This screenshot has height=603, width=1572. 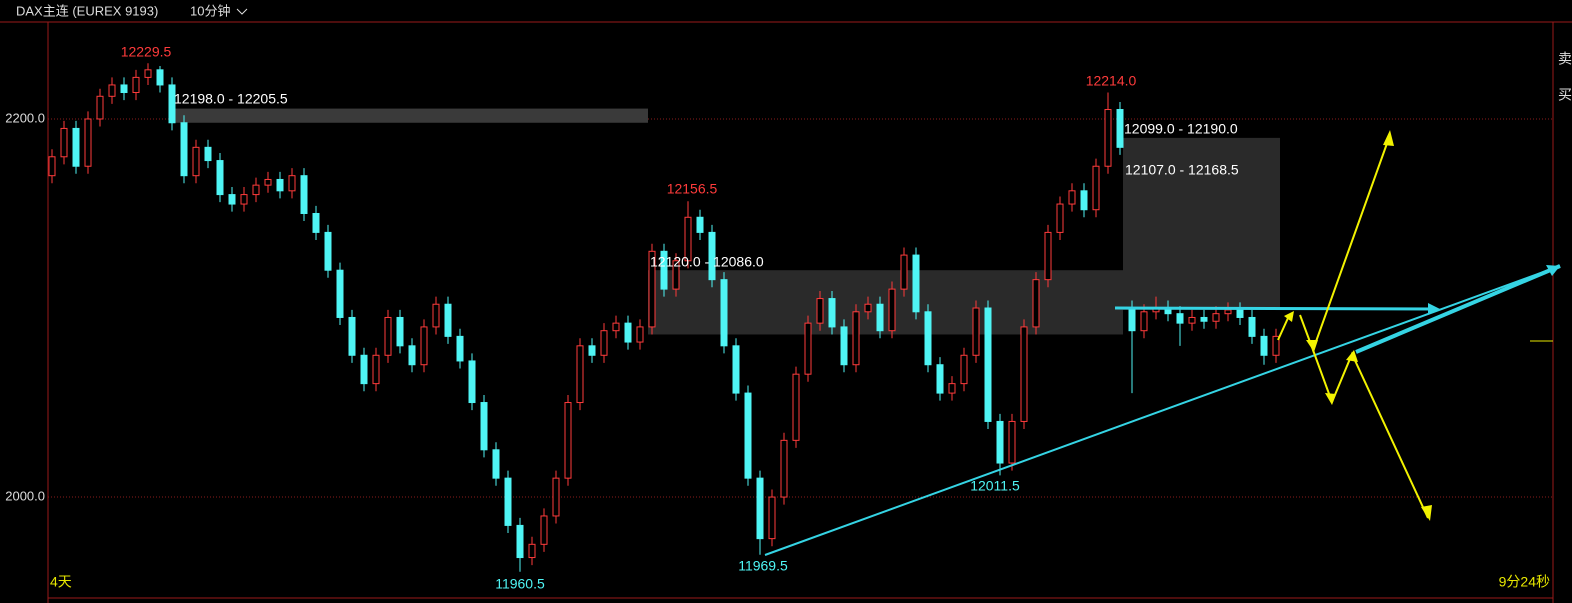 I want to click on resistance-arrow, so click(x=1434, y=309).